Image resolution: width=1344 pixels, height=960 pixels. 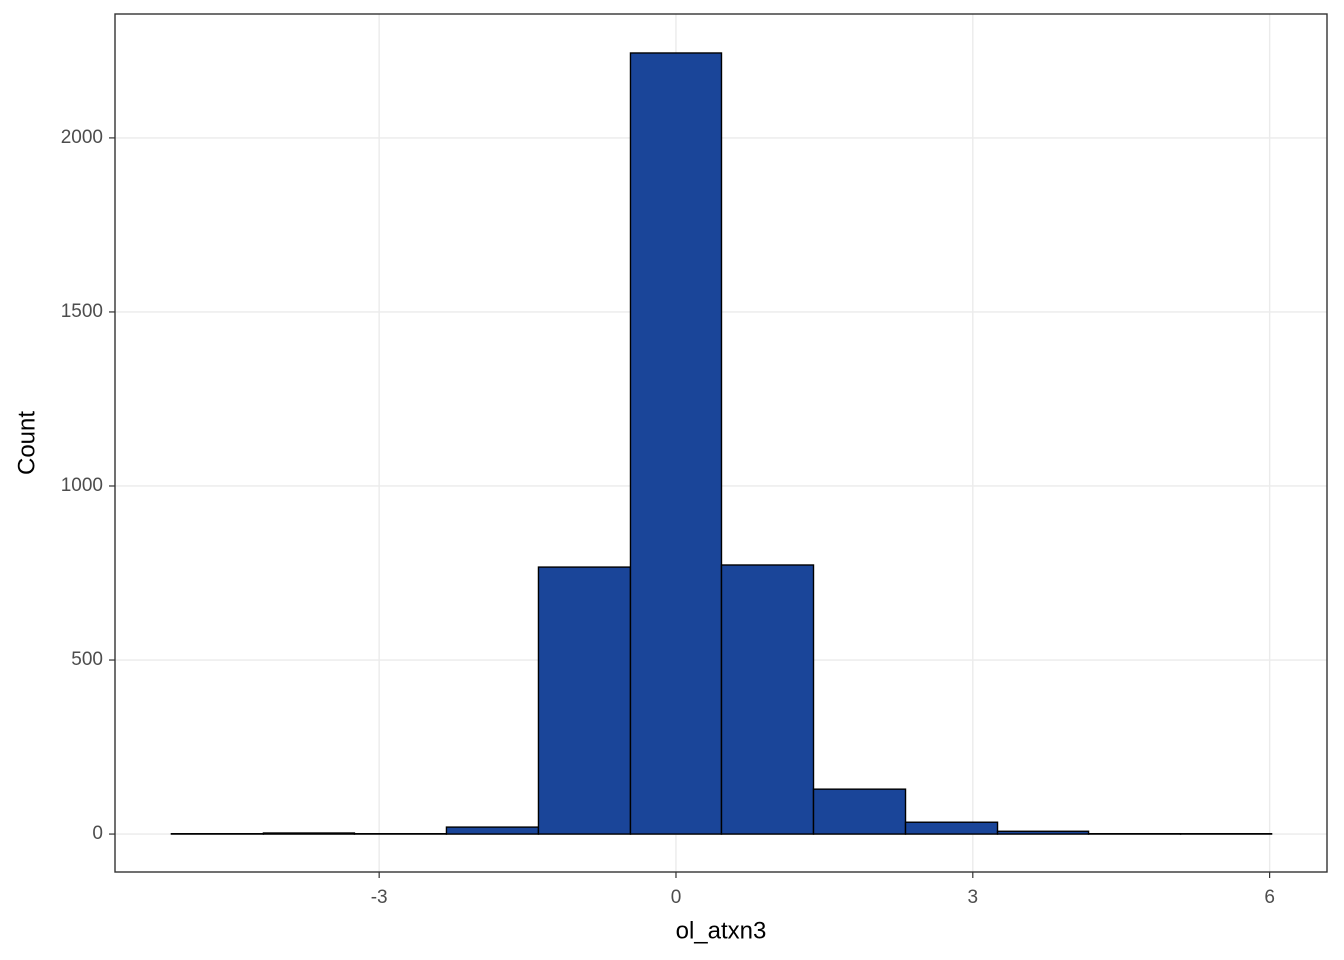 I want to click on x-tick-label: -3, so click(x=379, y=897).